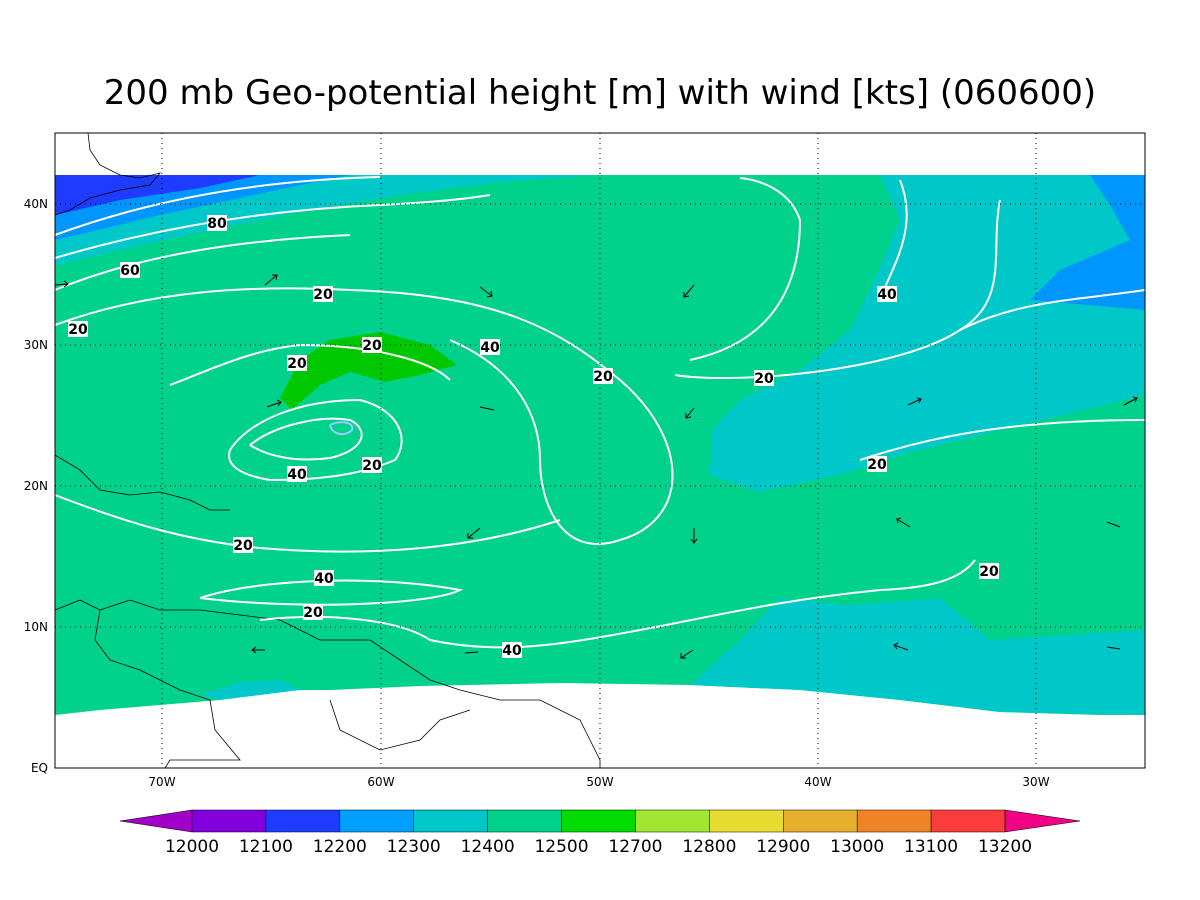  I want to click on lat-label: 10N, so click(36, 627).